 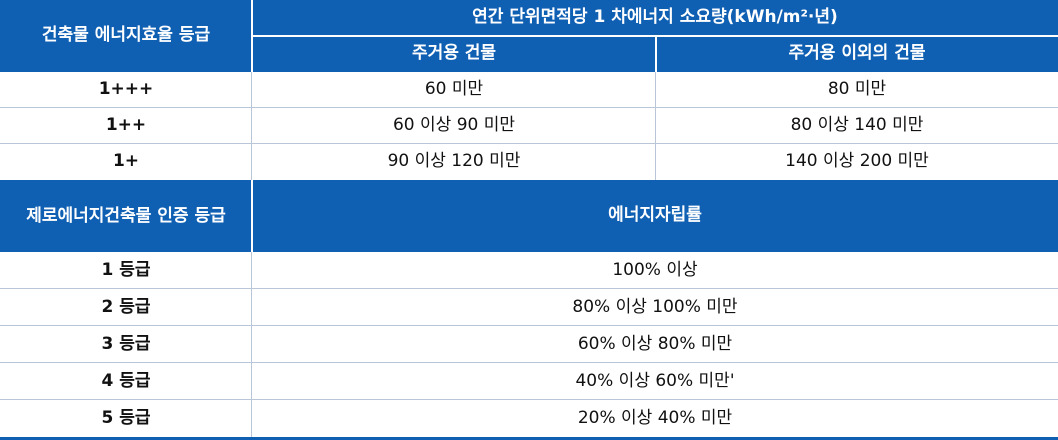 I want to click on section1-subheader-other: 주거용 이외의 건물, so click(x=857, y=54).